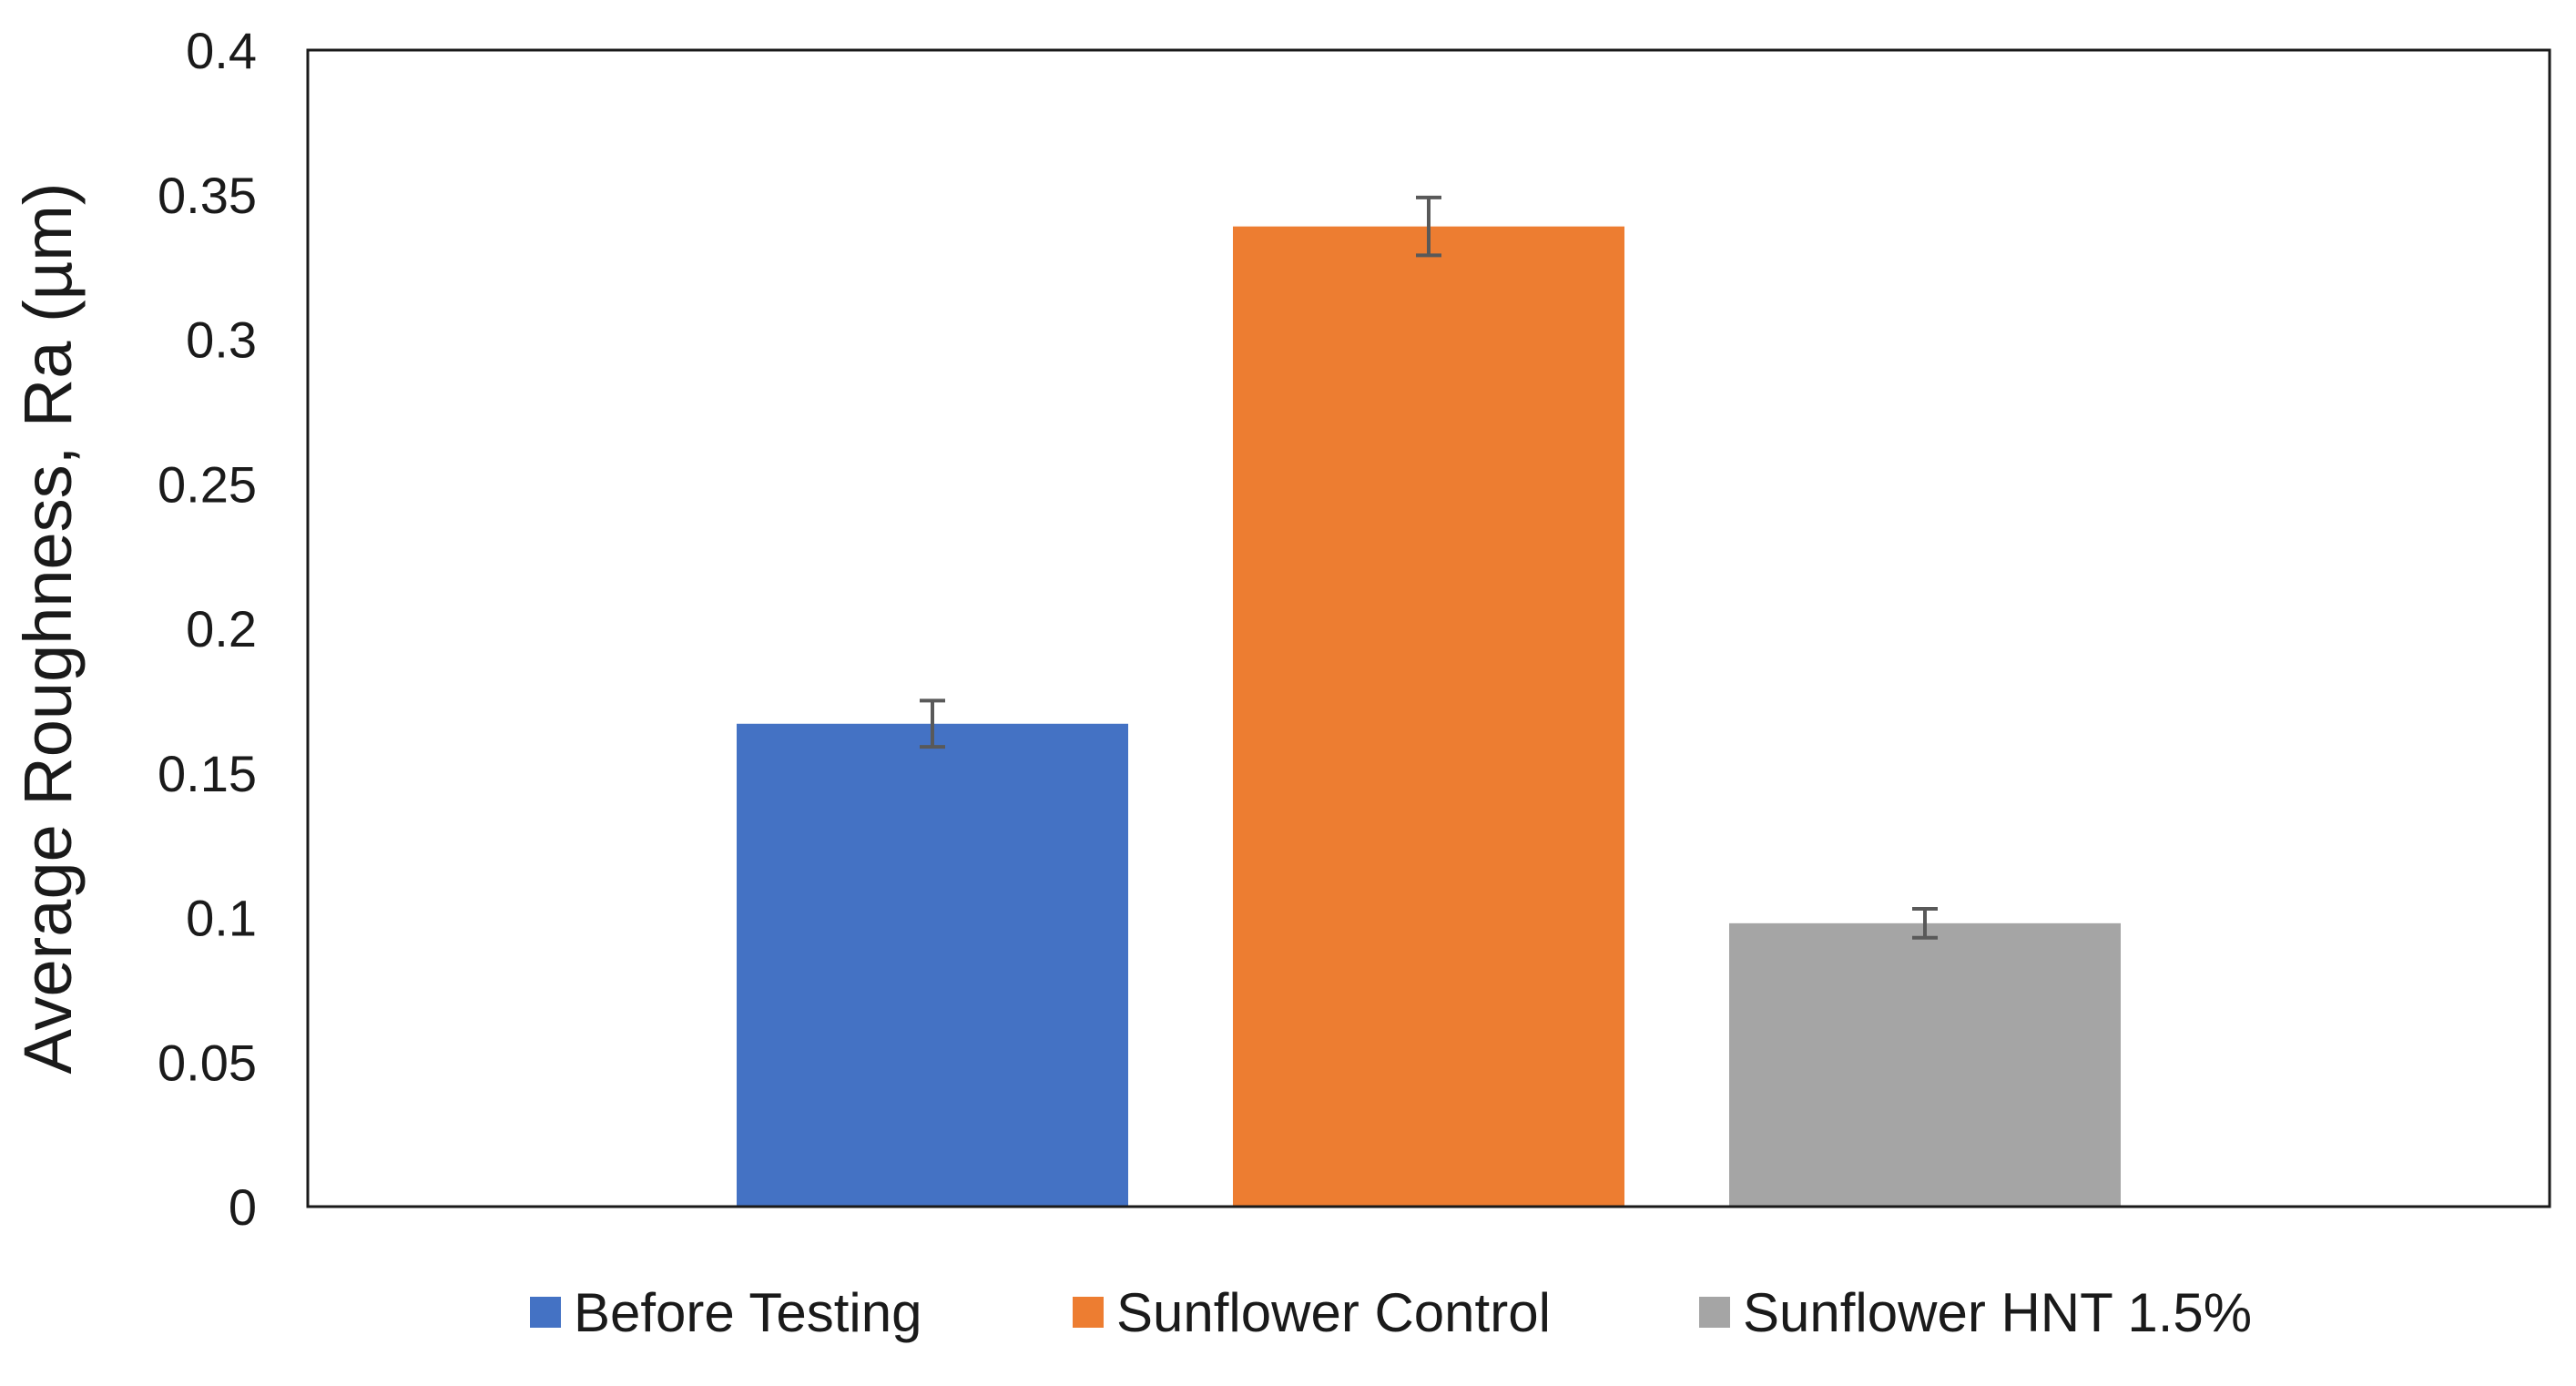 This screenshot has height=1386, width=2576. Describe the element at coordinates (207, 773) in the screenshot. I see `y-tick-label: 0.15` at that location.